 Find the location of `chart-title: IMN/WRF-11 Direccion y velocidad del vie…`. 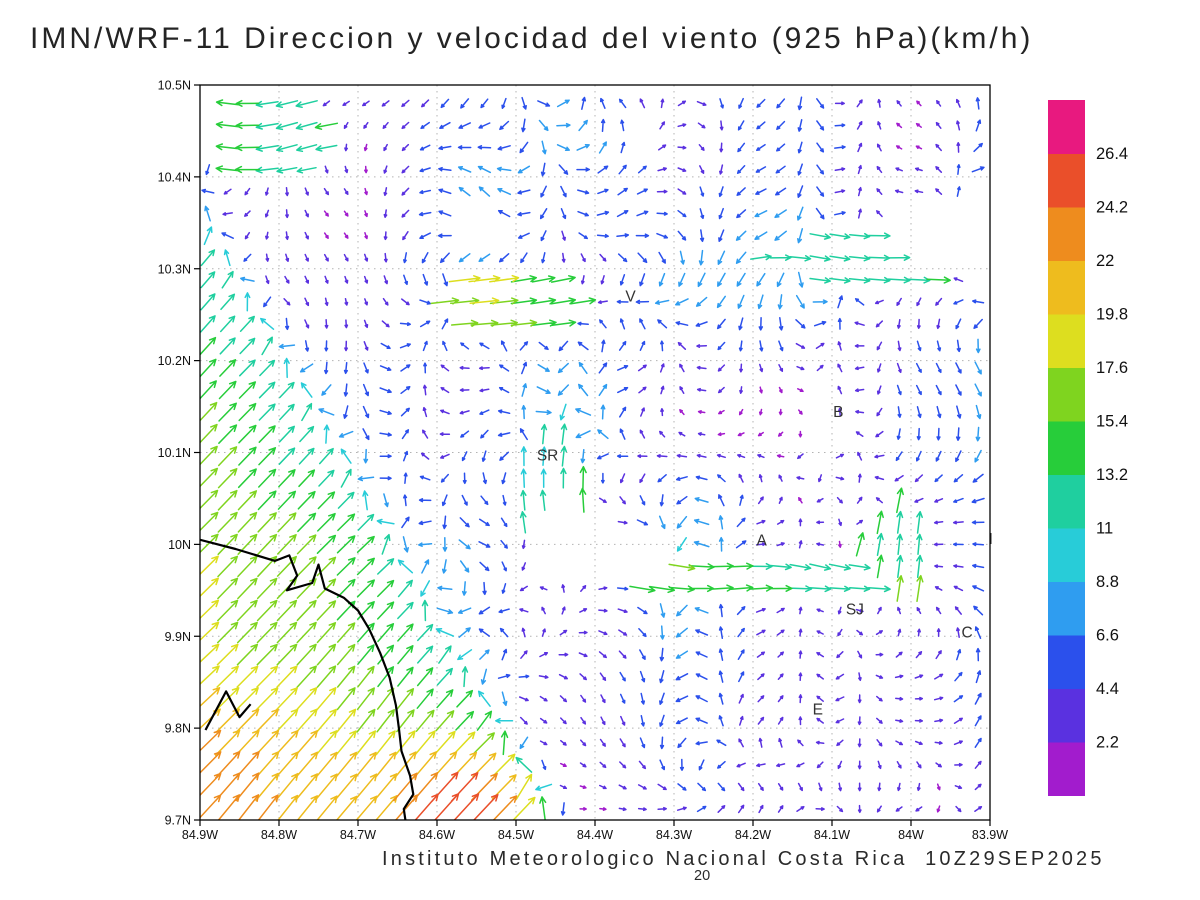

chart-title: IMN/WRF-11 Direccion y velocidad del vie… is located at coordinates (532, 38).